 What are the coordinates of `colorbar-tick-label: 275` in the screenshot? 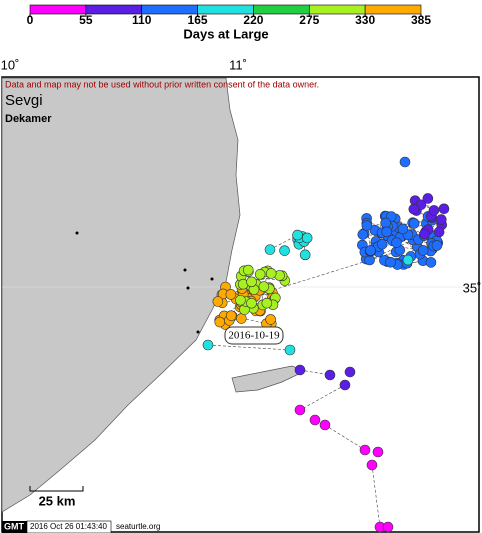 It's located at (309, 20).